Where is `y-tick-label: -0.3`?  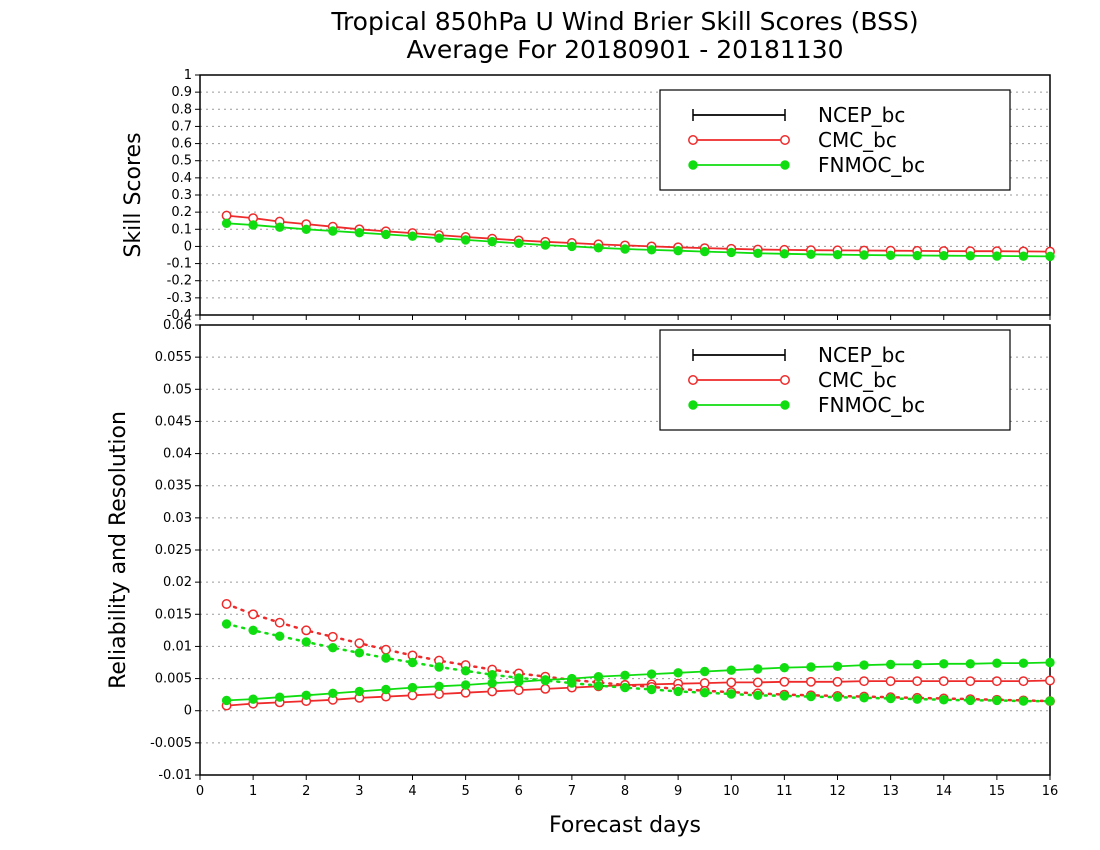 y-tick-label: -0.3 is located at coordinates (179, 298).